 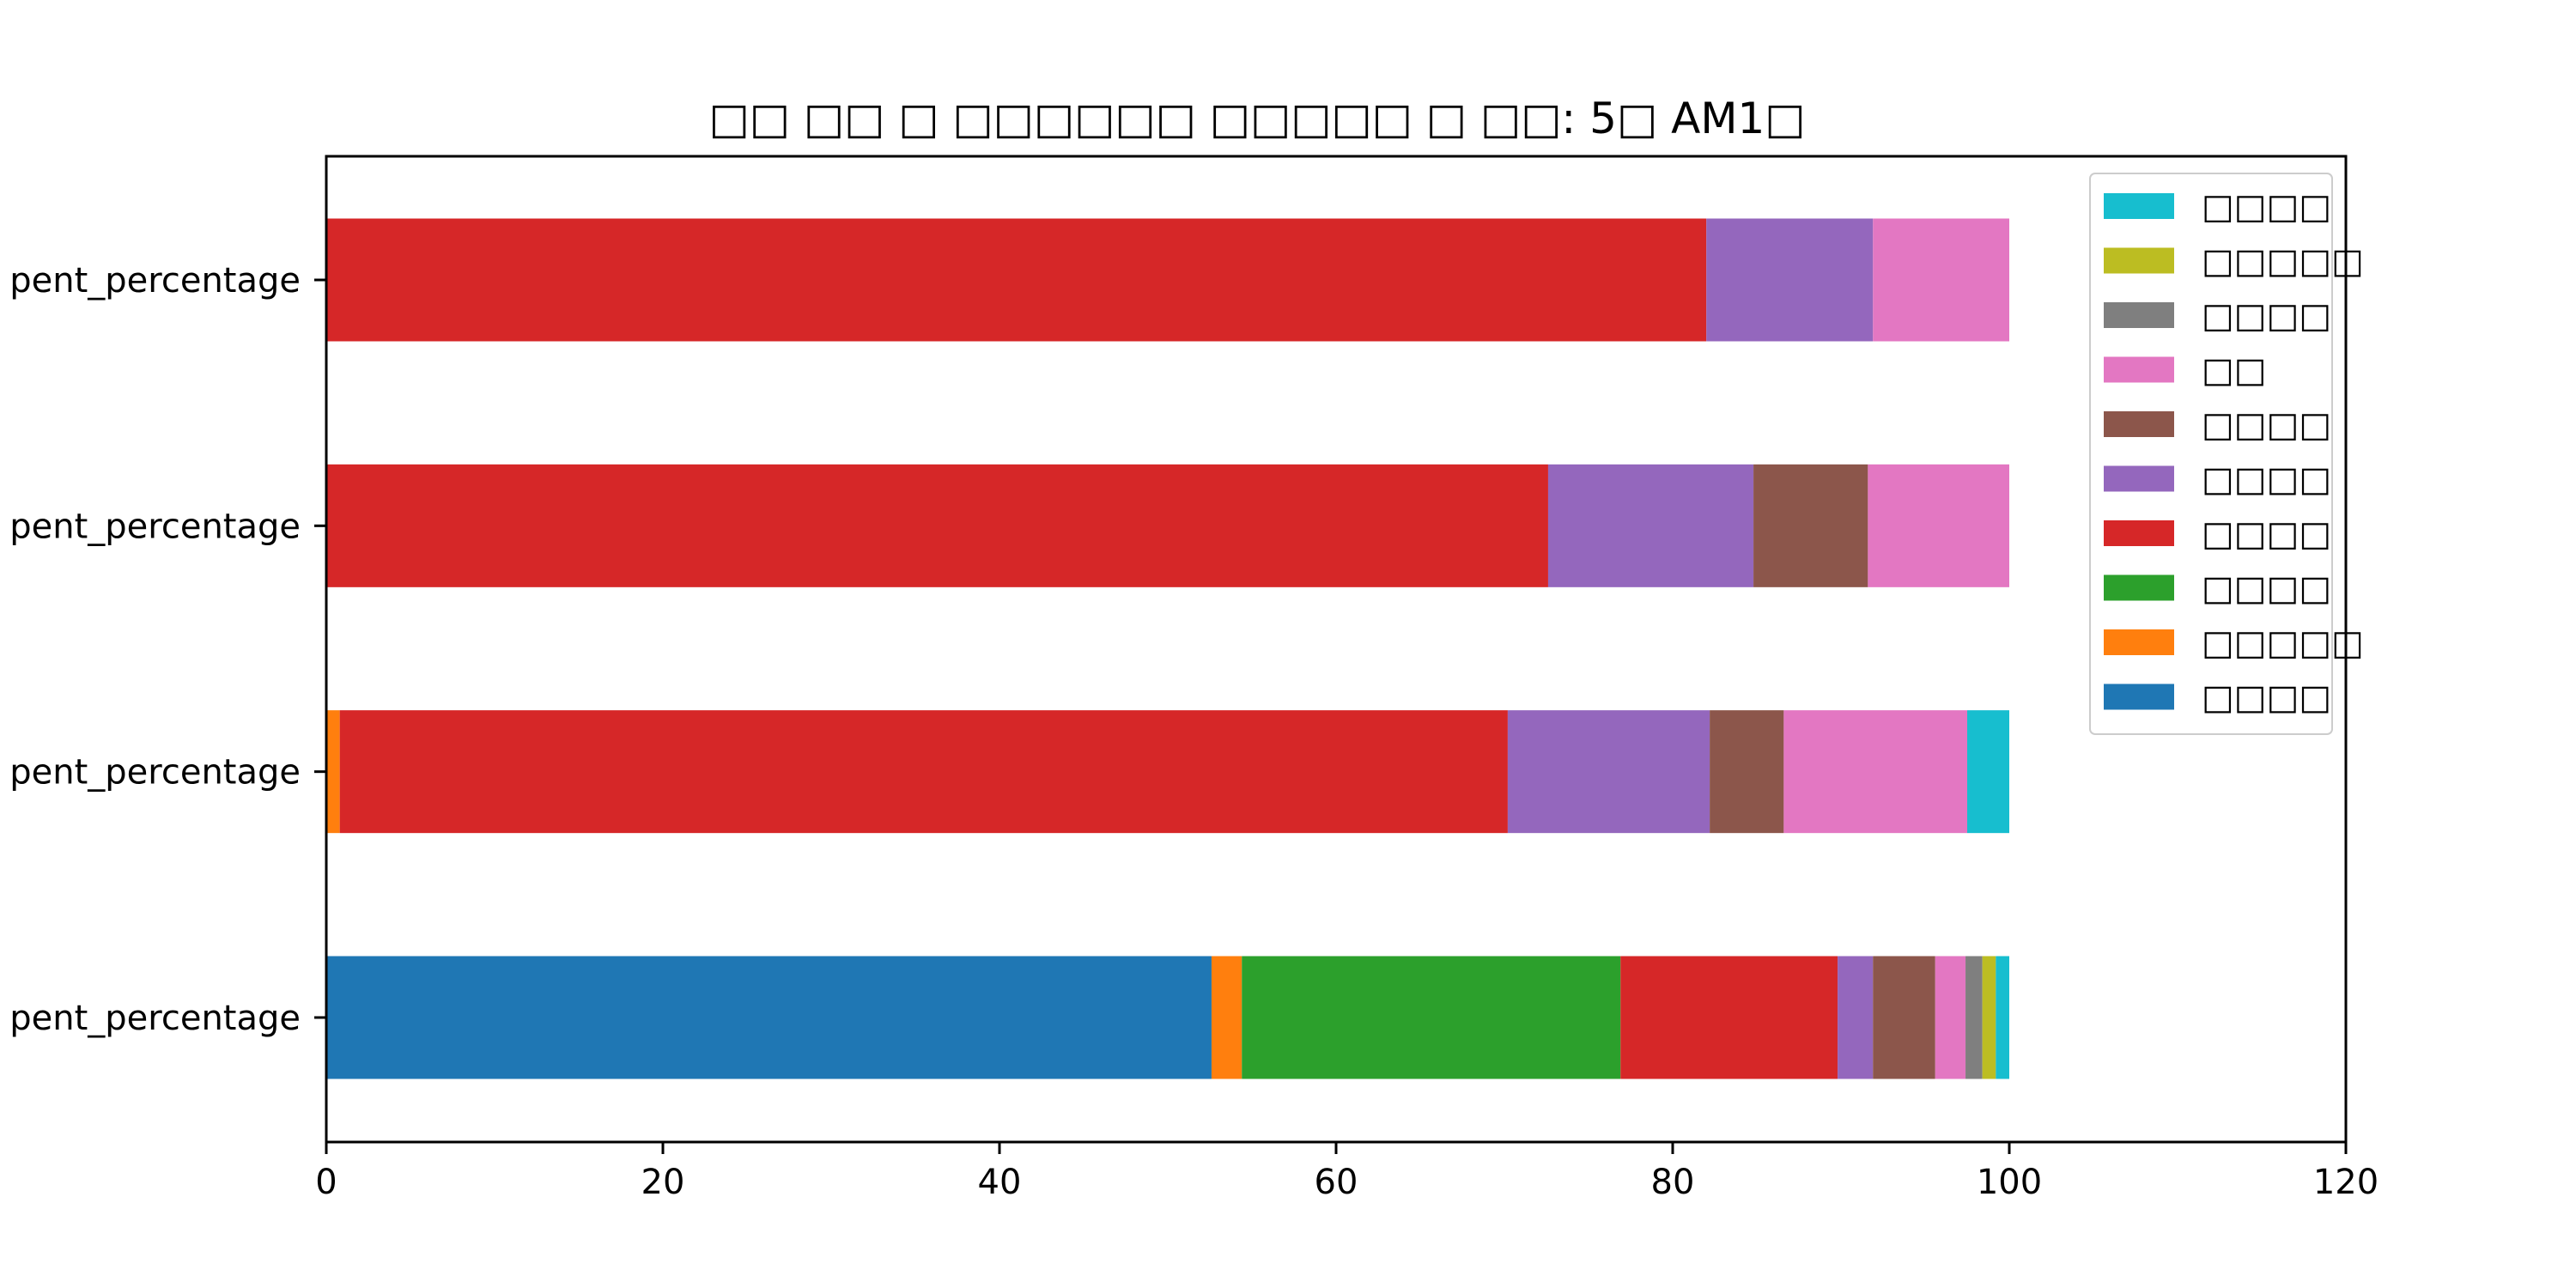 I want to click on x-axis: 0 20 40 60 80 100 120, so click(x=1347, y=1172).